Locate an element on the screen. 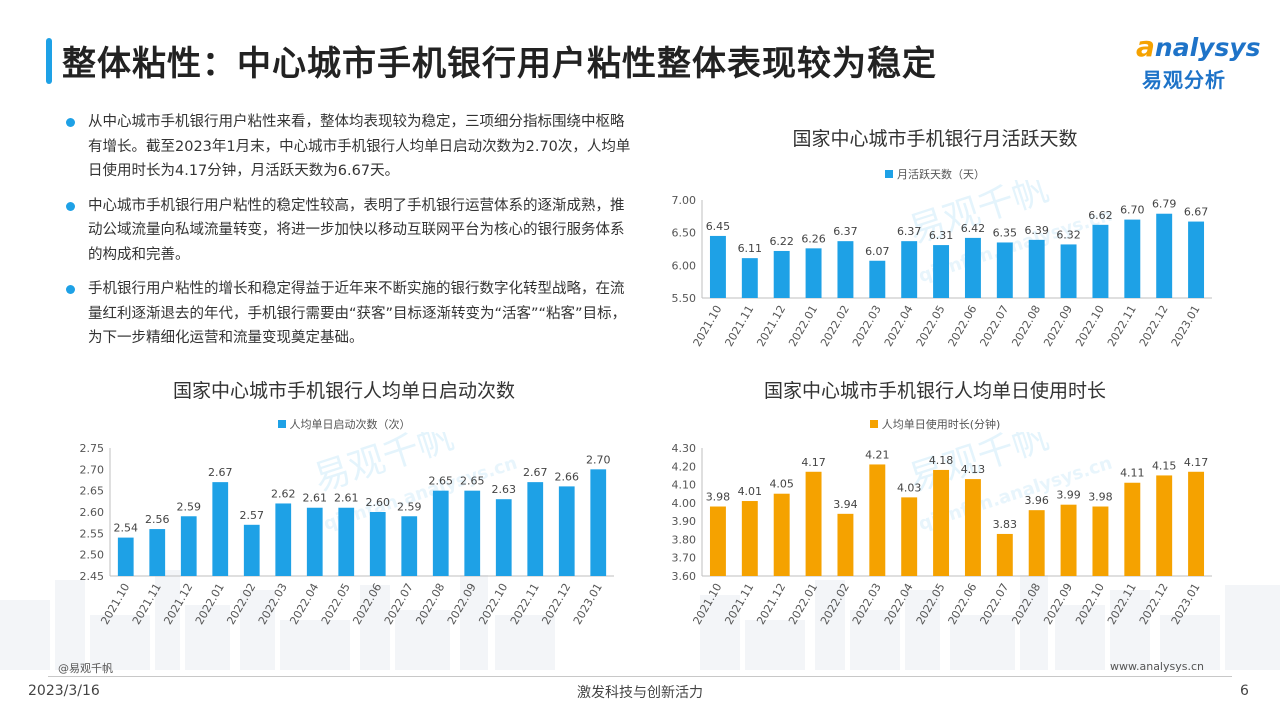 Image resolution: width=1280 pixels, height=720 pixels. legend-label: 人均单日启动次数（次） is located at coordinates (350, 424).